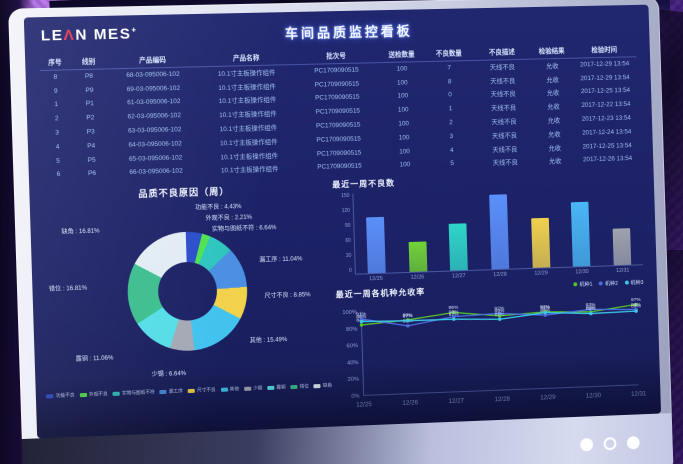  What do you see at coordinates (551, 50) in the screenshot?
I see `column-header: 检验结果` at bounding box center [551, 50].